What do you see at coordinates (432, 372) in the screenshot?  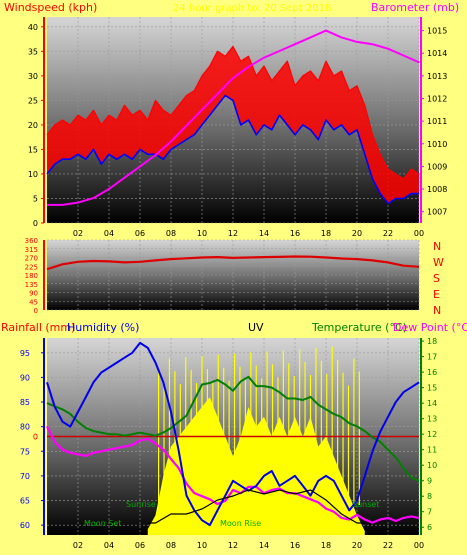 I see `temperature-y-tick-label: 16` at bounding box center [432, 372].